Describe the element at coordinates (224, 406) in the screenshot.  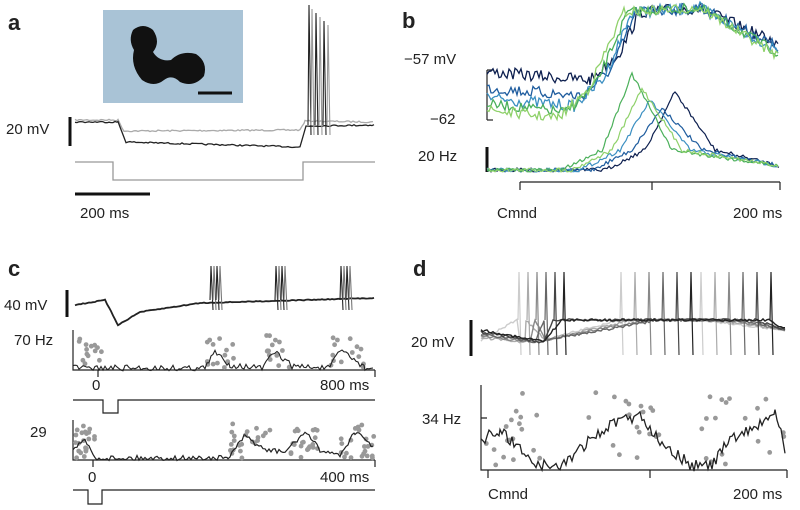
I see `command-trace` at that location.